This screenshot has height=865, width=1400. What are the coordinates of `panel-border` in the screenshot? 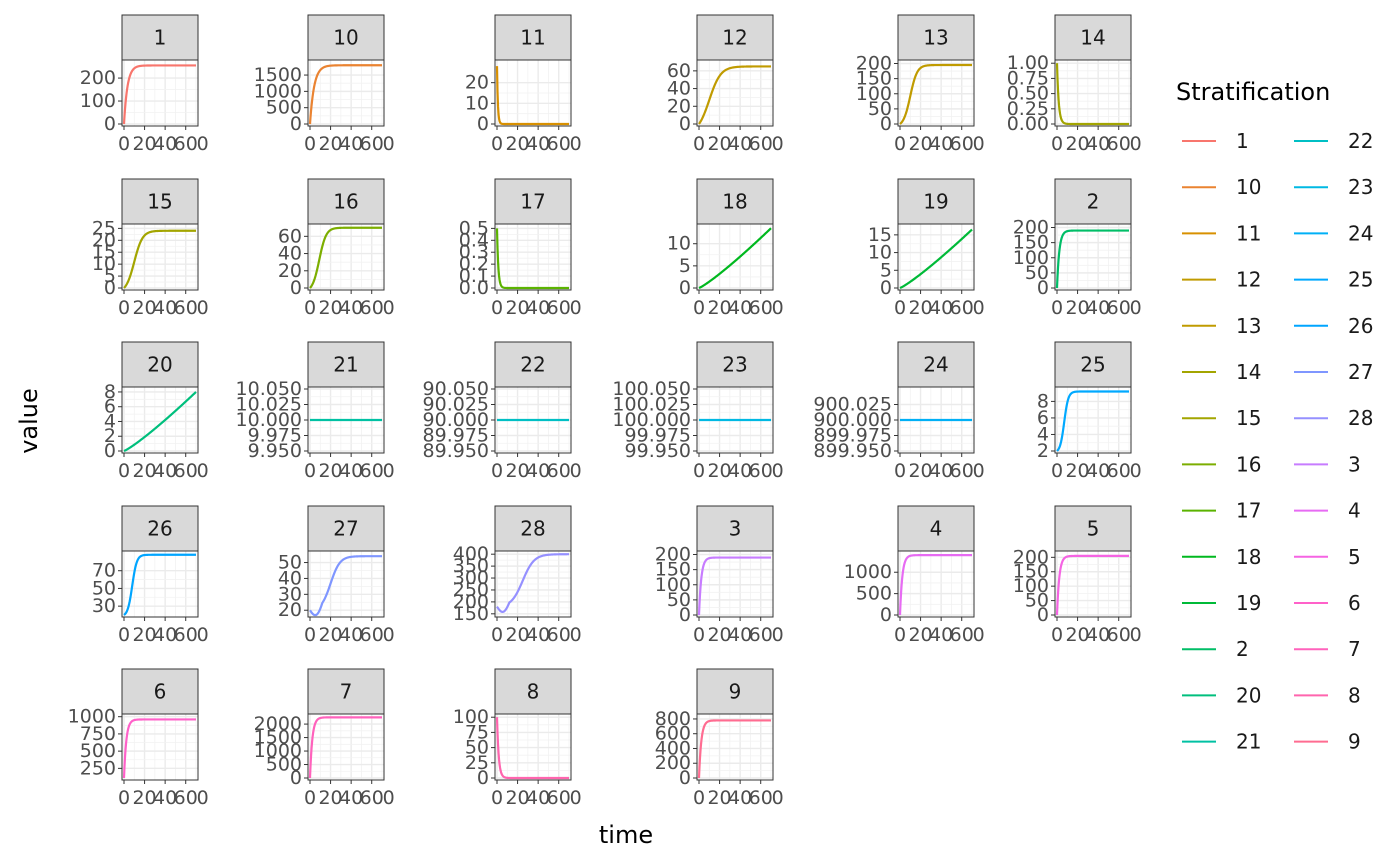 It's located at (160, 420).